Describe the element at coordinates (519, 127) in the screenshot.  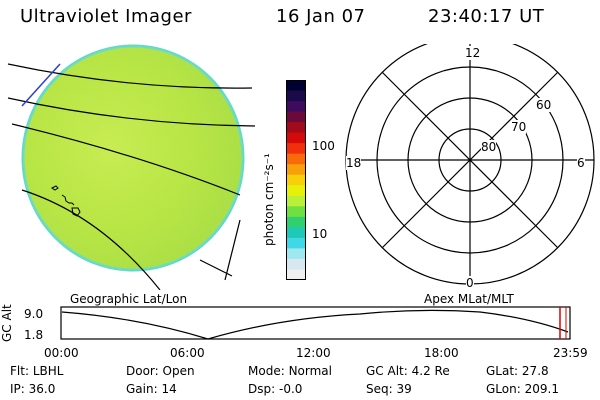
I see `polar-ring-label-70: 70` at that location.